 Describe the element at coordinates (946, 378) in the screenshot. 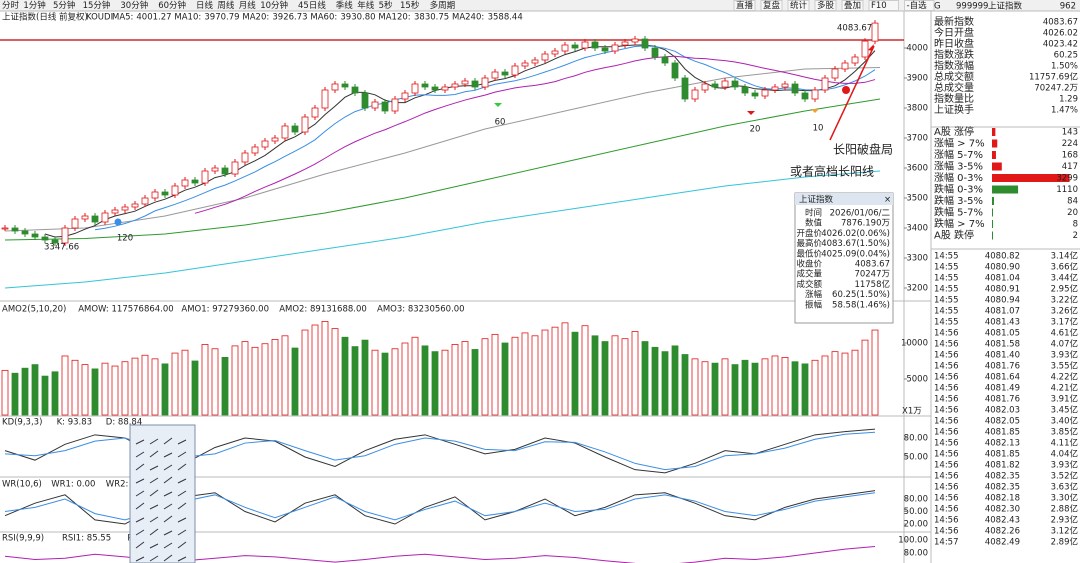

I see `tick-time: 14:56` at that location.